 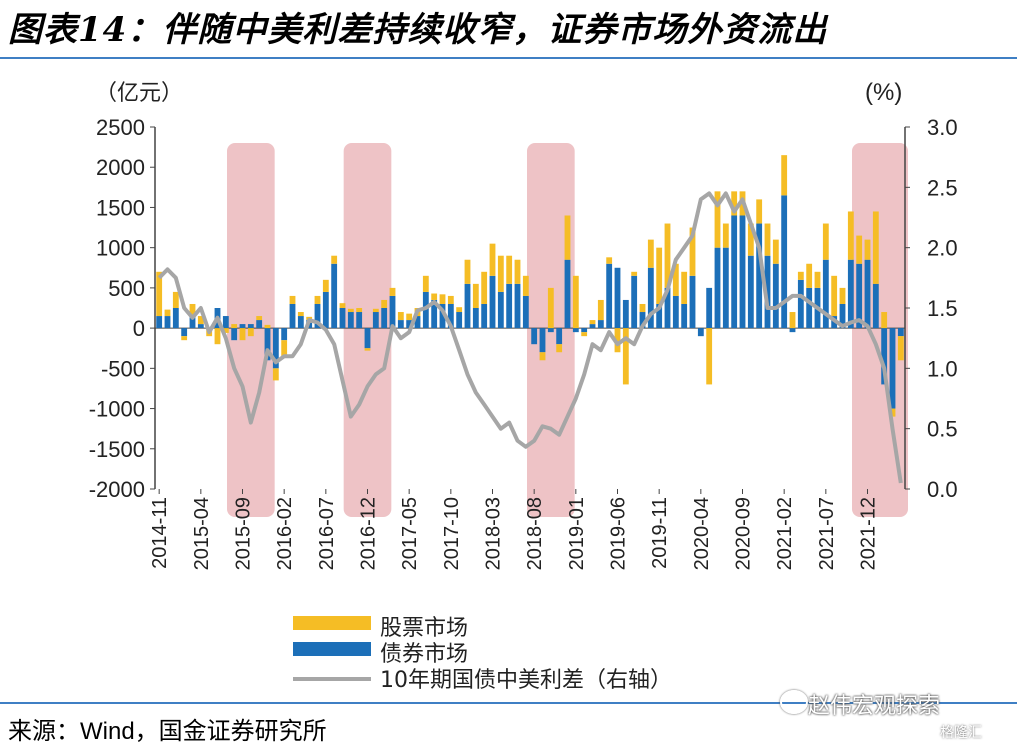 What do you see at coordinates (942, 248) in the screenshot?
I see `right-tick-label: 2.0` at bounding box center [942, 248].